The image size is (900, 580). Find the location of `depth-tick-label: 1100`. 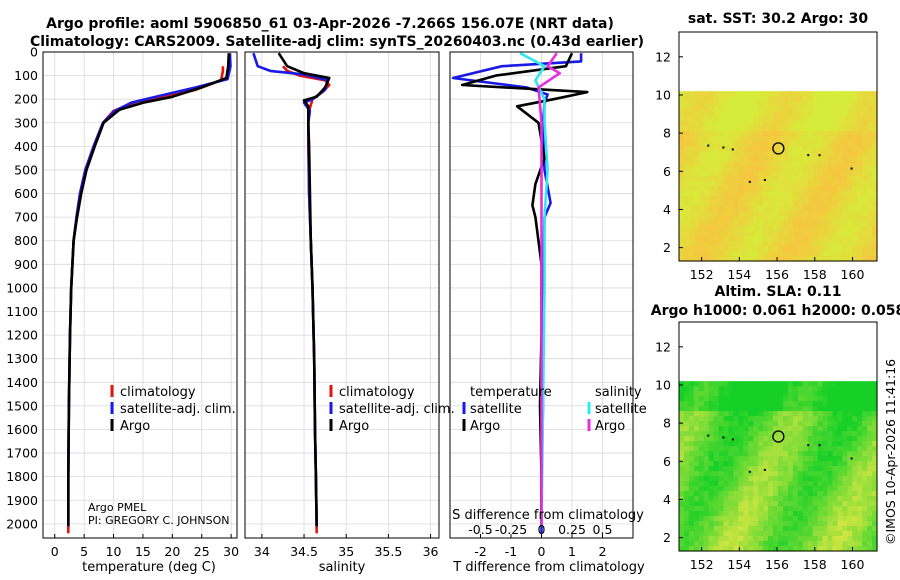

depth-tick-label: 1100 is located at coordinates (22, 311).